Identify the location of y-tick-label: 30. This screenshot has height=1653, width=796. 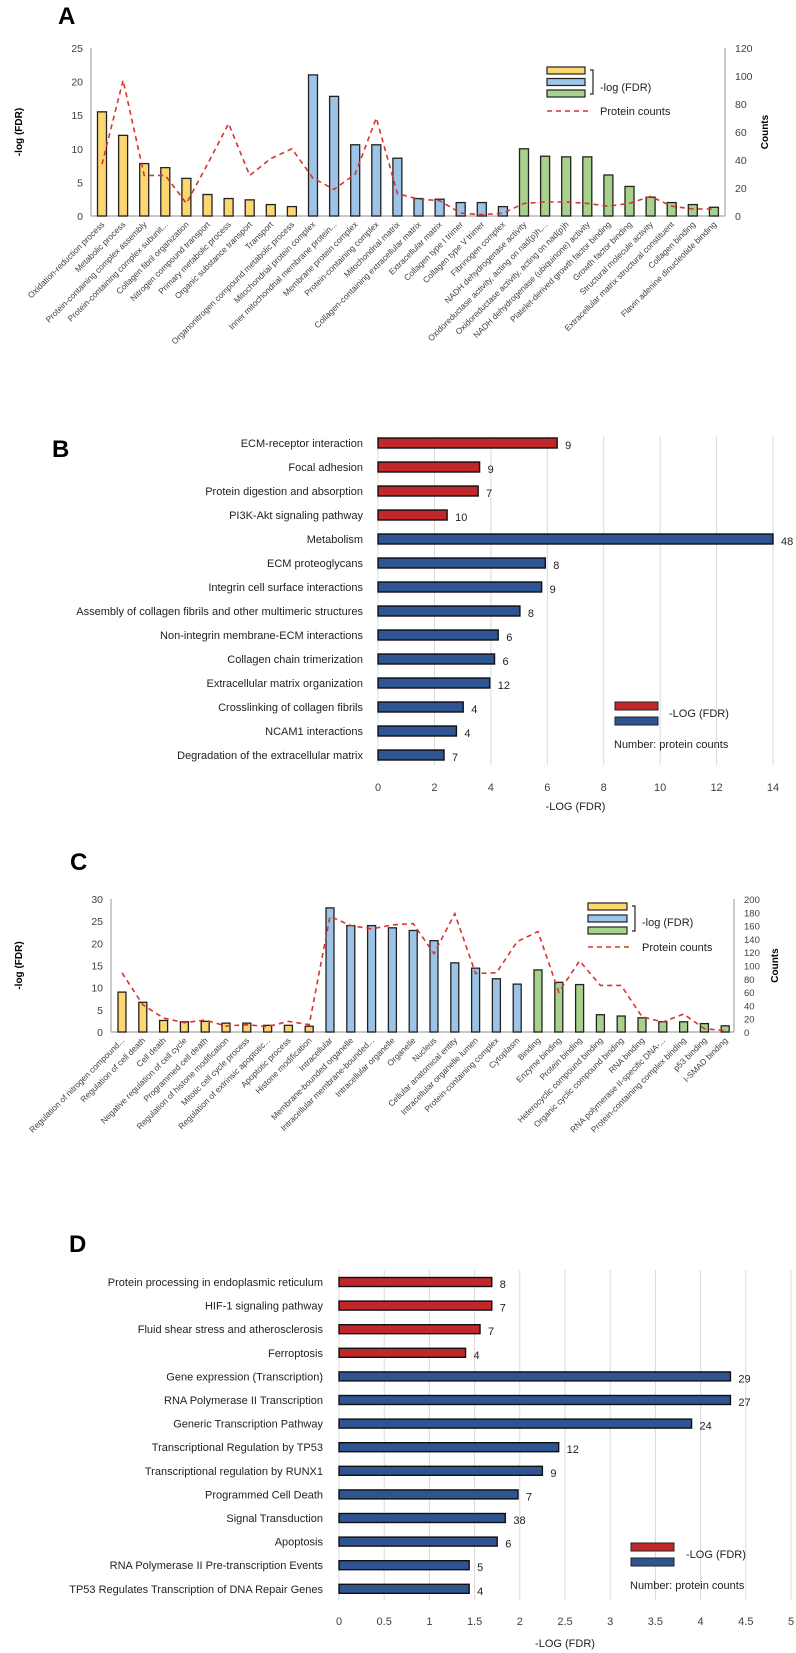
(97, 900).